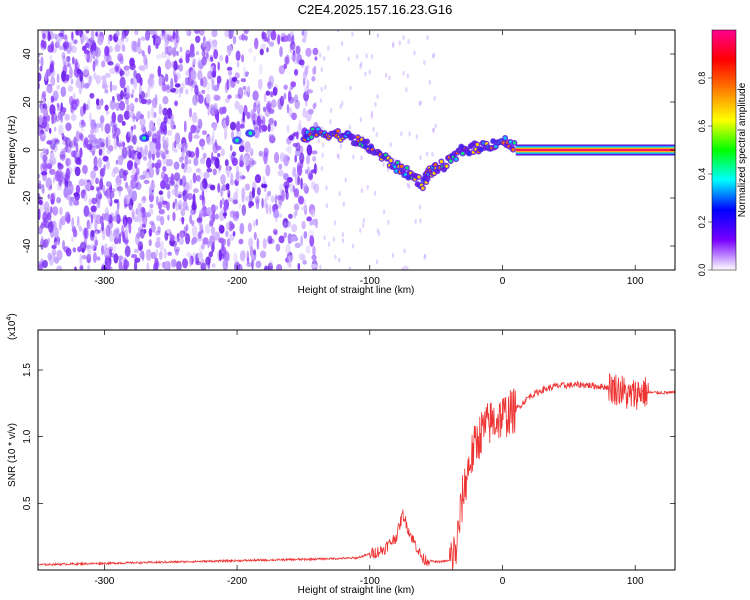  I want to click on y-tick-label: 20, so click(27, 102).